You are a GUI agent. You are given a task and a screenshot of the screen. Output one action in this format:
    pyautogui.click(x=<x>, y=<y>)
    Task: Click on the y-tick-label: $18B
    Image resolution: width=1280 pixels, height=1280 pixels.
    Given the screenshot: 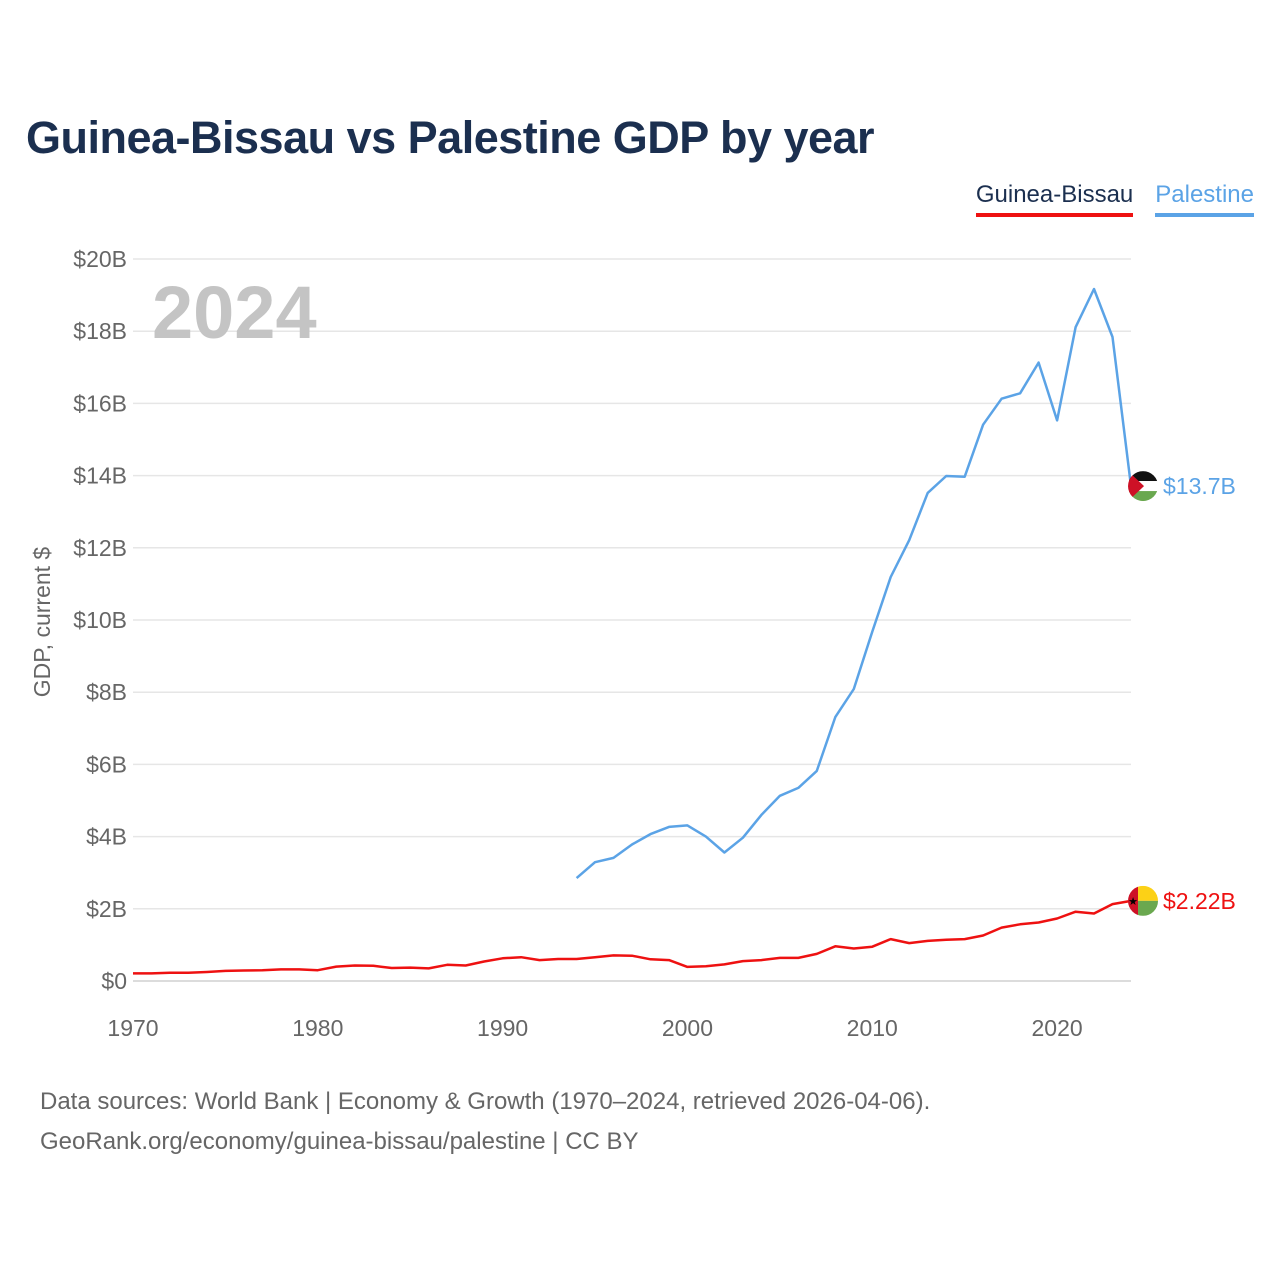 What is the action you would take?
    pyautogui.click(x=100, y=331)
    